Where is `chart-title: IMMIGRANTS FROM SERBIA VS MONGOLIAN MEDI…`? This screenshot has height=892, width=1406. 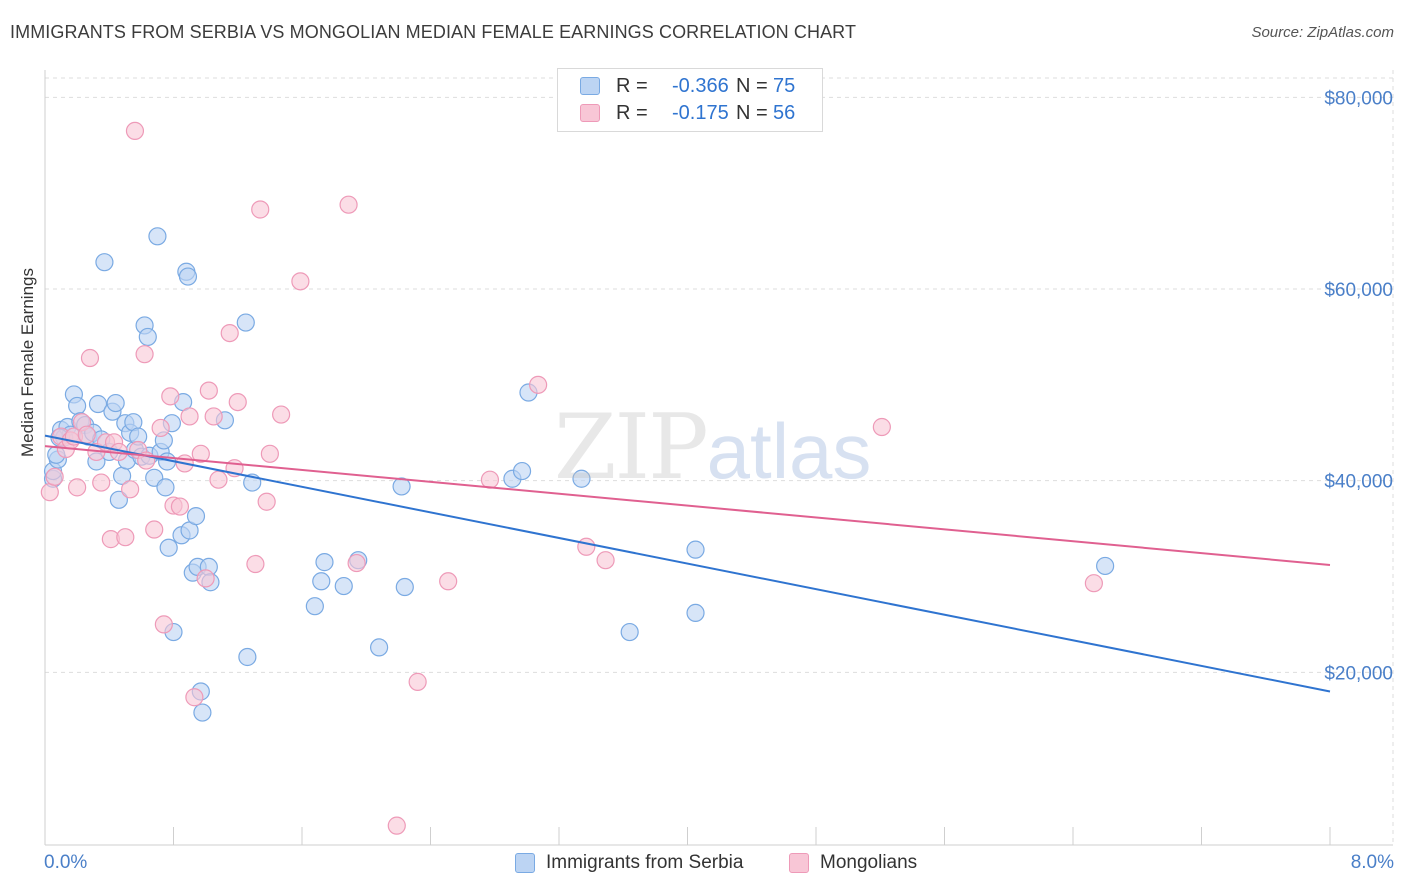
chart-title: IMMIGRANTS FROM SERBIA VS MONGOLIAN MEDI… is located at coordinates (433, 32).